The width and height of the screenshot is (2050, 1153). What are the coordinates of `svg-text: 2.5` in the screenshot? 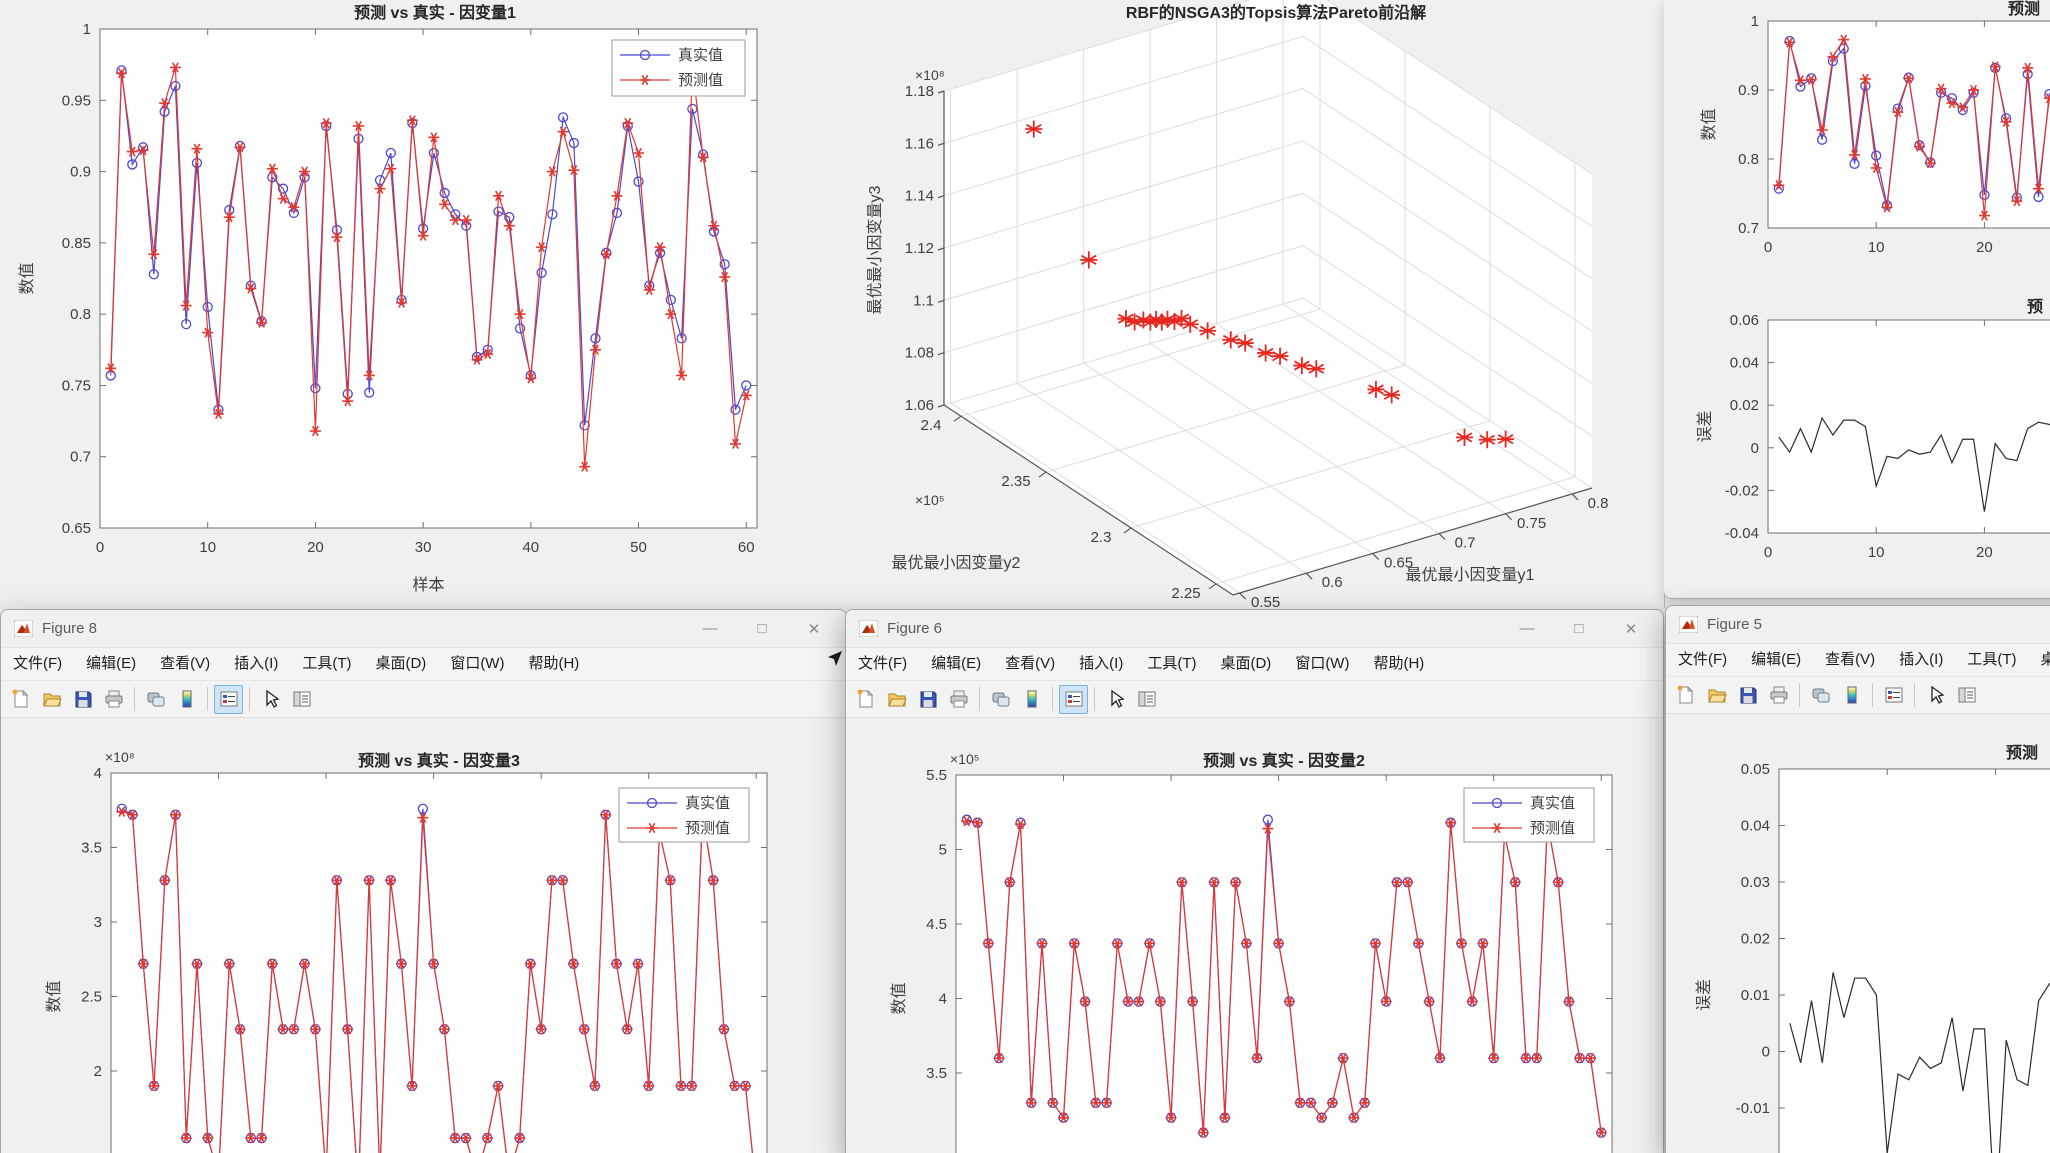 It's located at (91, 997).